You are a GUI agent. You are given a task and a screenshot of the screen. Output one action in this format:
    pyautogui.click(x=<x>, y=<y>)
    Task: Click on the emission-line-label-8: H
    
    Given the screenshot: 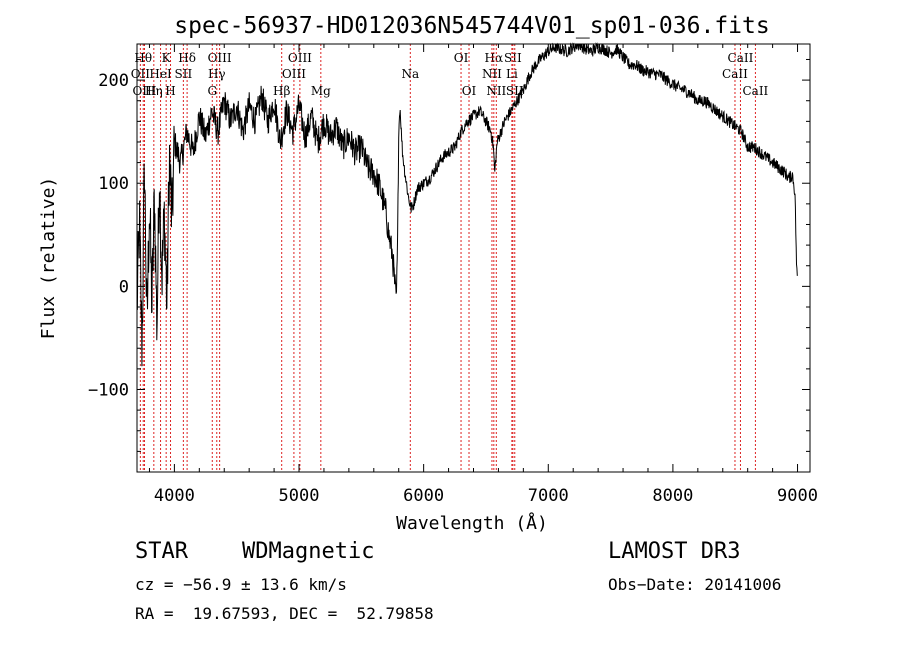 What is the action you would take?
    pyautogui.click(x=170, y=91)
    